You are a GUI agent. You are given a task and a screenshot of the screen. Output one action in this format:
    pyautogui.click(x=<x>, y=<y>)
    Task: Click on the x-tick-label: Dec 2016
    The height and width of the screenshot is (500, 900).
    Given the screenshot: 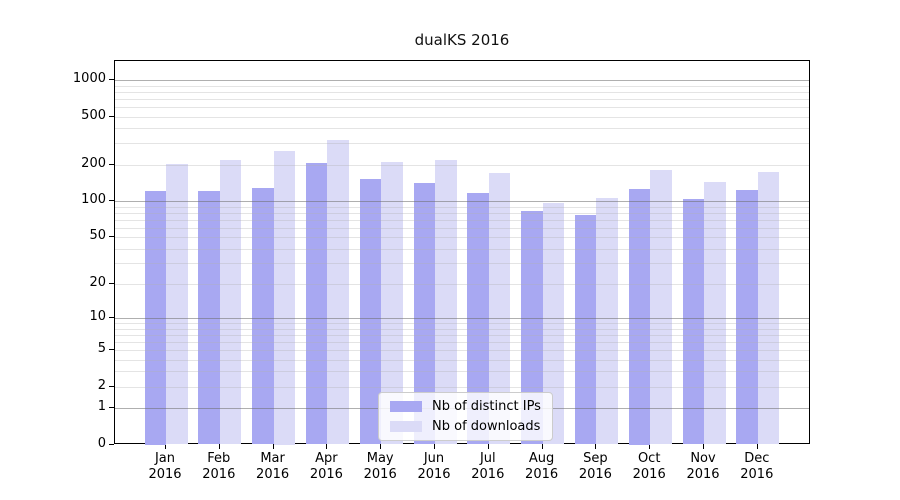 What is the action you would take?
    pyautogui.click(x=757, y=466)
    